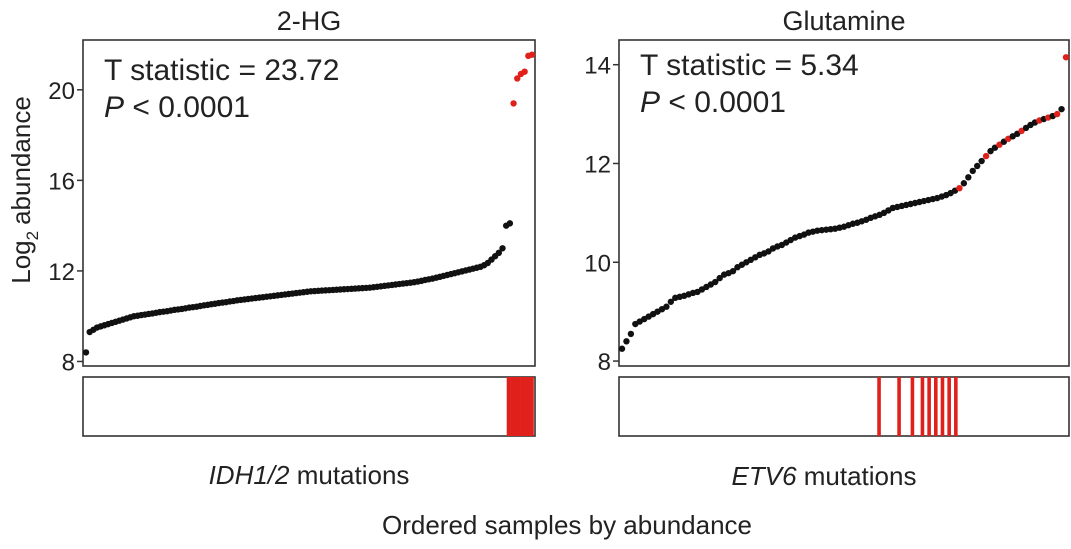 Image resolution: width=1071 pixels, height=549 pixels. I want to click on panel-glutamine-mutation-gene: ETV6, so click(765, 476).